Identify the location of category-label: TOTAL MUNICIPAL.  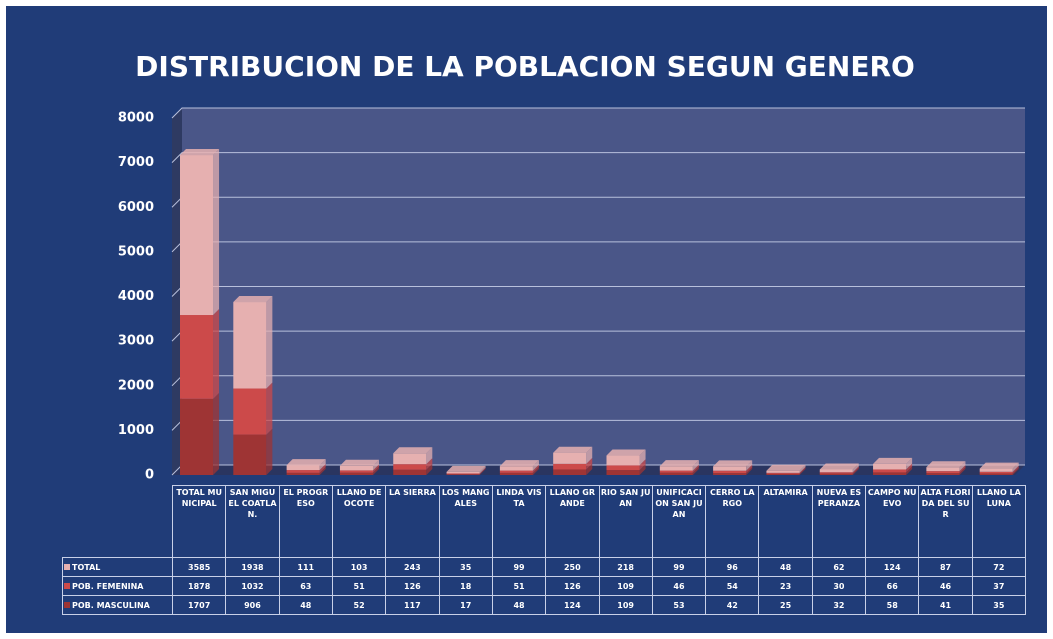
(199, 521).